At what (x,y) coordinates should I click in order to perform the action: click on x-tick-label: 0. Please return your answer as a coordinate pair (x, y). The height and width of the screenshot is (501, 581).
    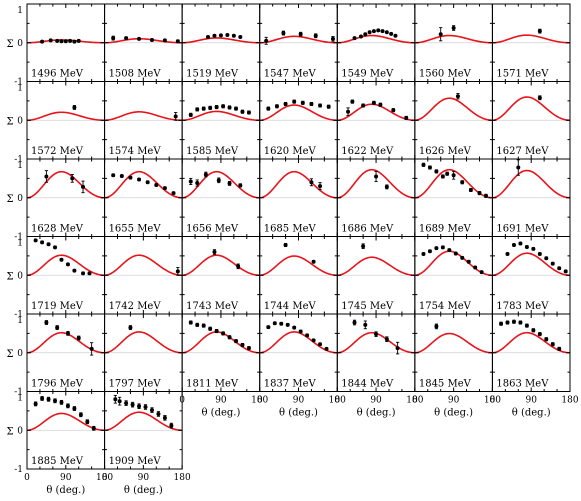
    Looking at the image, I should click on (415, 401).